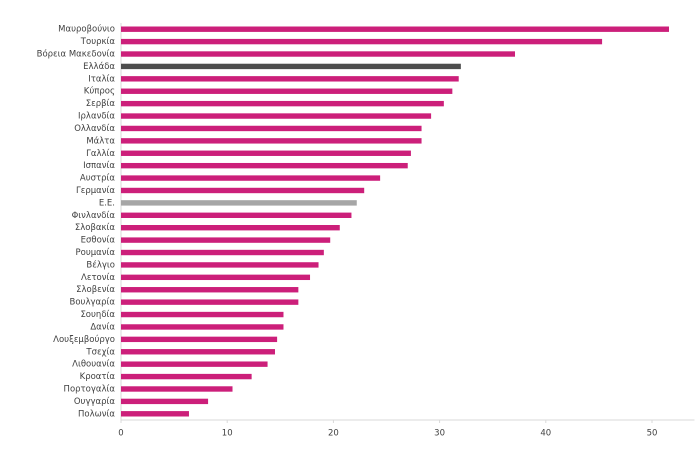 This screenshot has height=463, width=700. What do you see at coordinates (95, 191) in the screenshot?
I see `y-tick-label: Γερμανία` at bounding box center [95, 191].